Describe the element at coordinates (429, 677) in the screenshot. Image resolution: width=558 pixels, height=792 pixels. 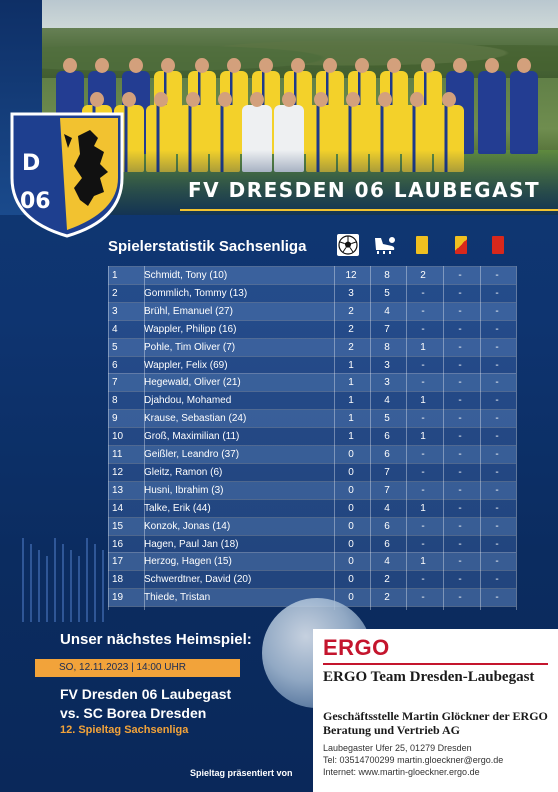
I see `sponsor-team: ERGO Team Dresden-Laubegast` at that location.